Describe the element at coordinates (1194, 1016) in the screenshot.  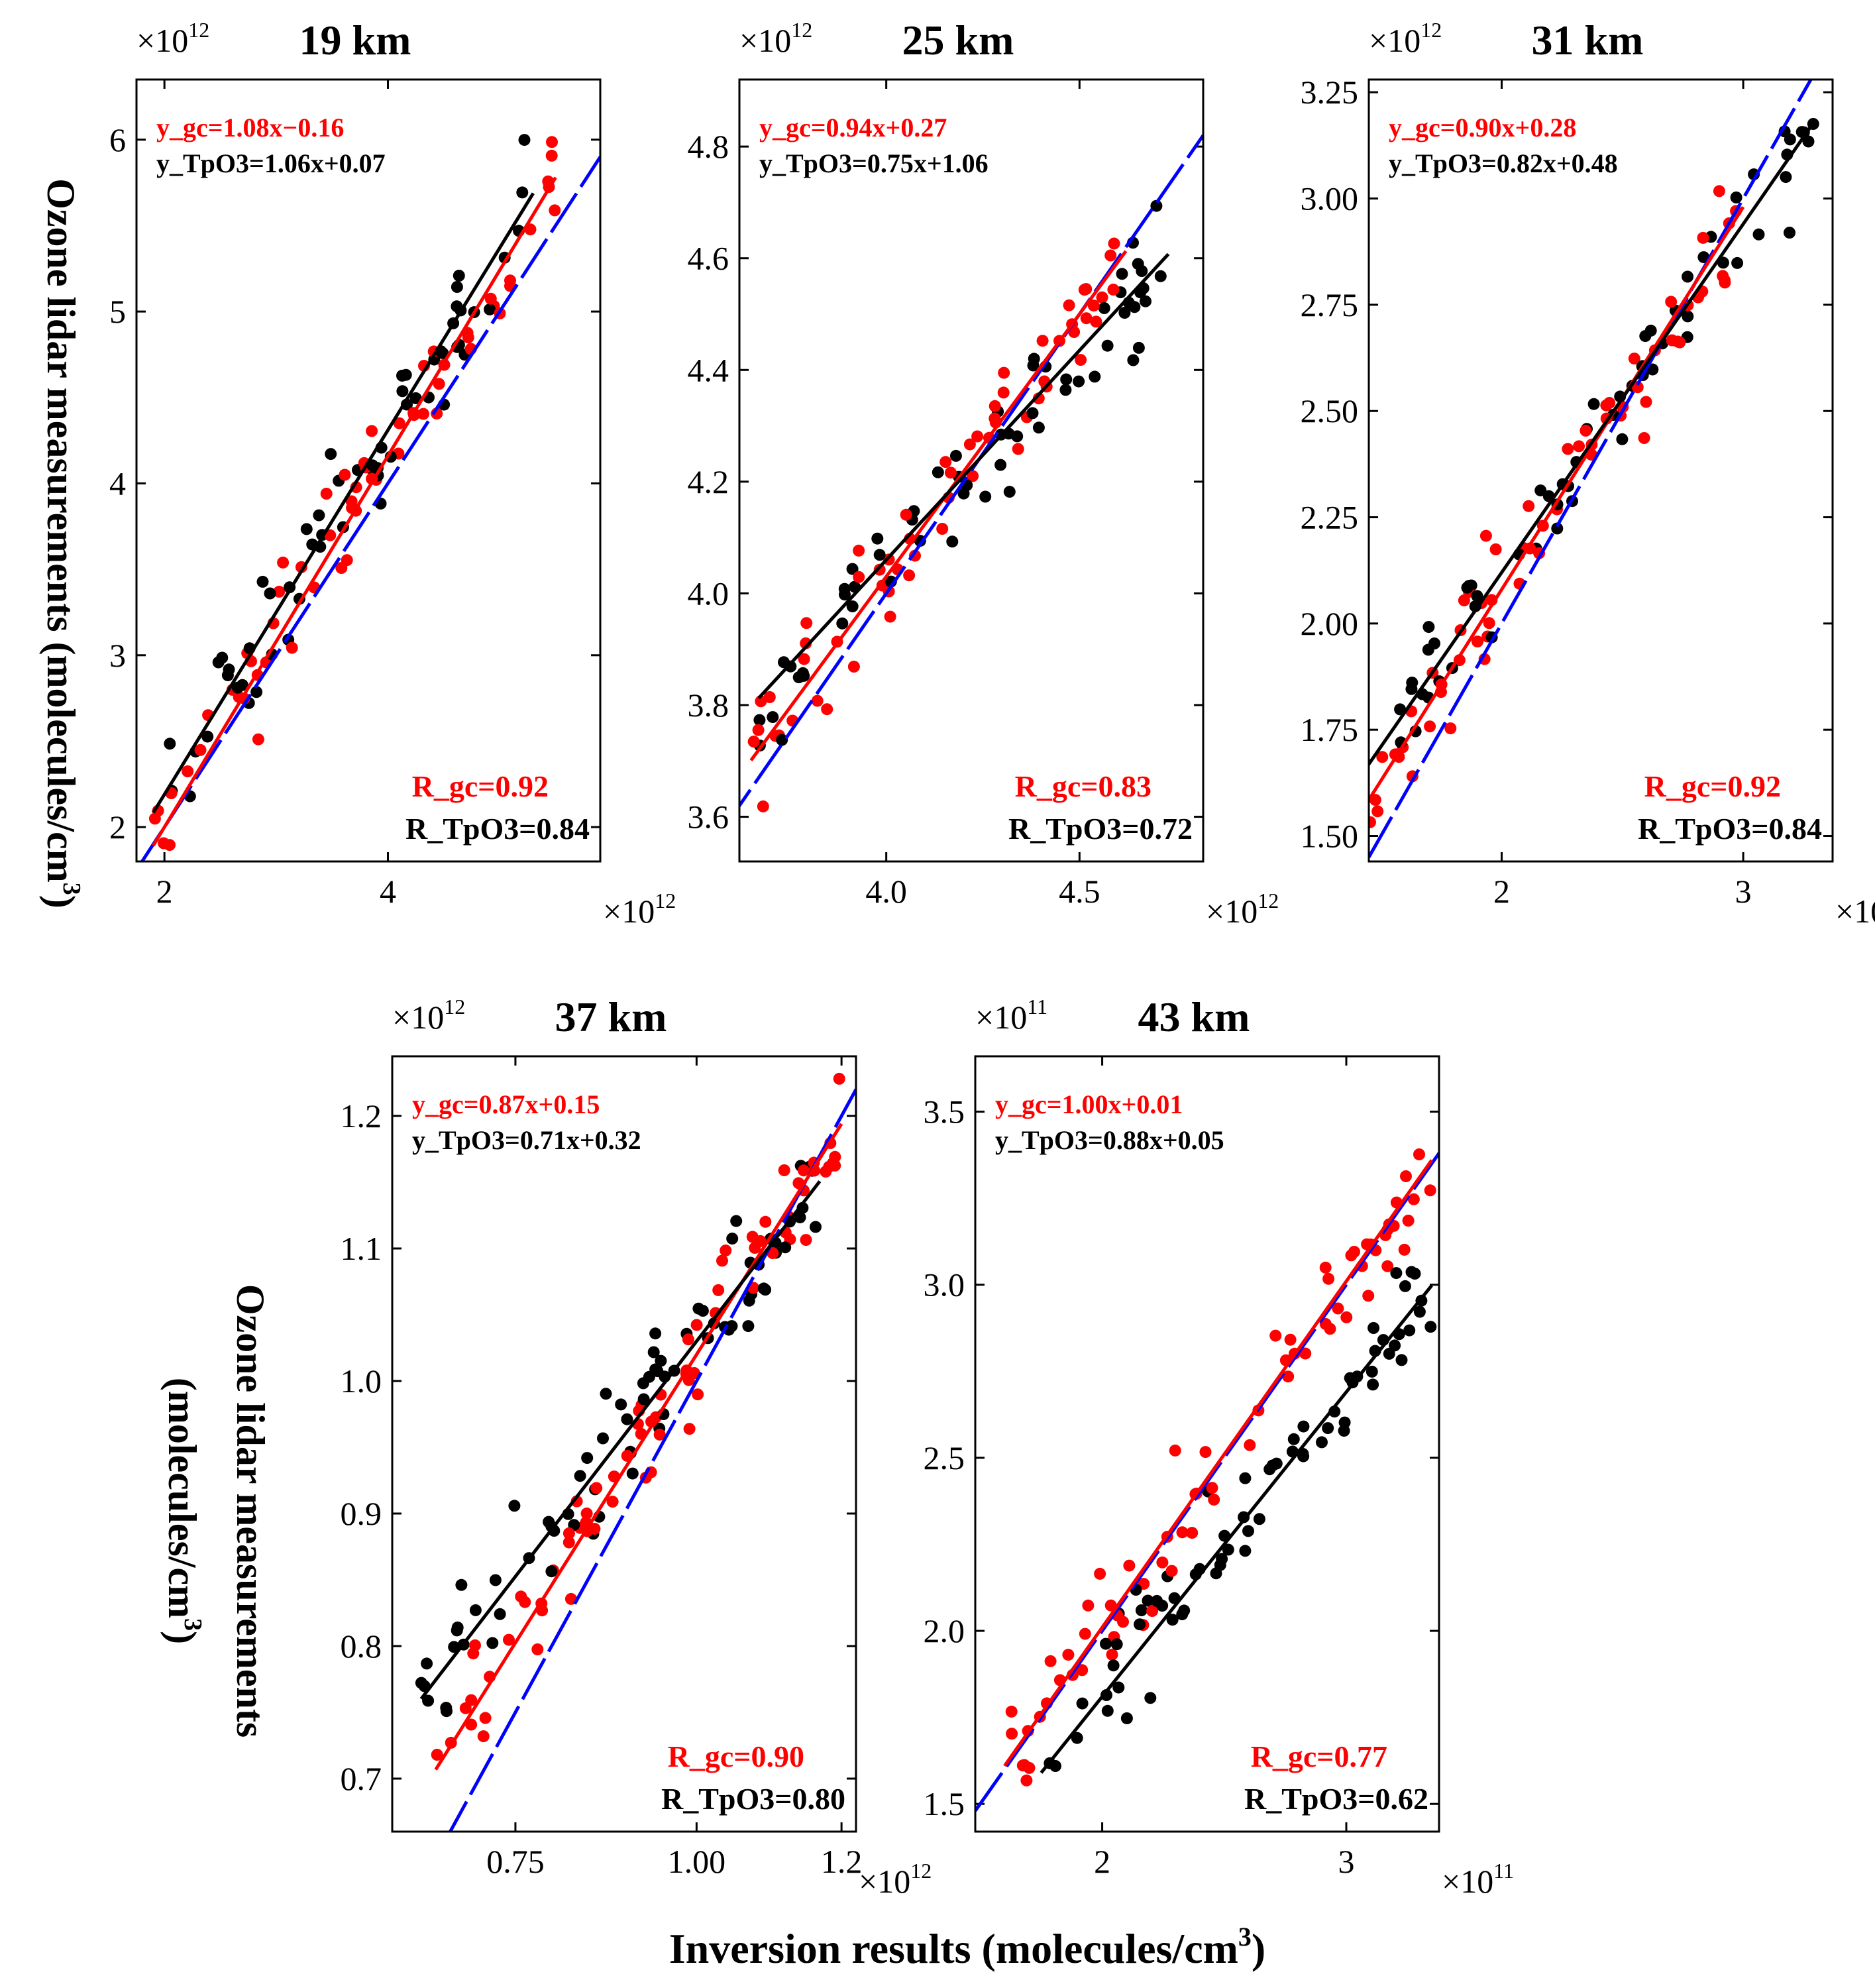
I see `panel-title: 43 km` at that location.